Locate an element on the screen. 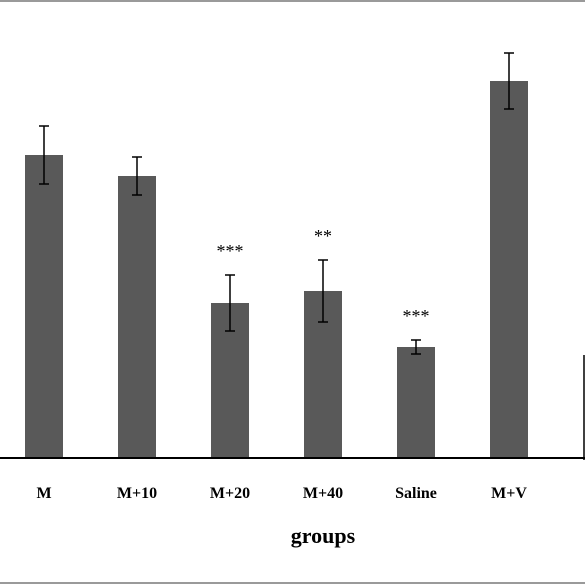 The width and height of the screenshot is (585, 585). x-tick-label: M+10 is located at coordinates (137, 493).